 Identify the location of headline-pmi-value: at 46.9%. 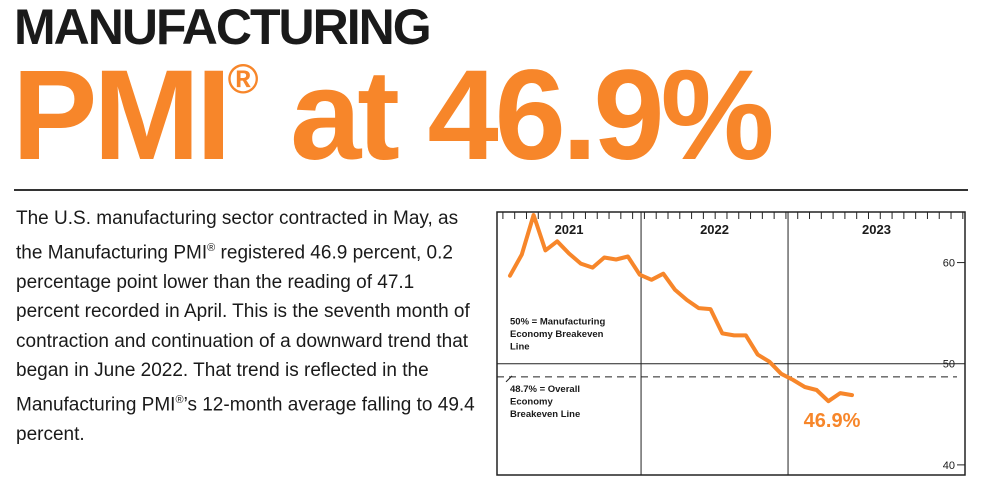
(516, 115).